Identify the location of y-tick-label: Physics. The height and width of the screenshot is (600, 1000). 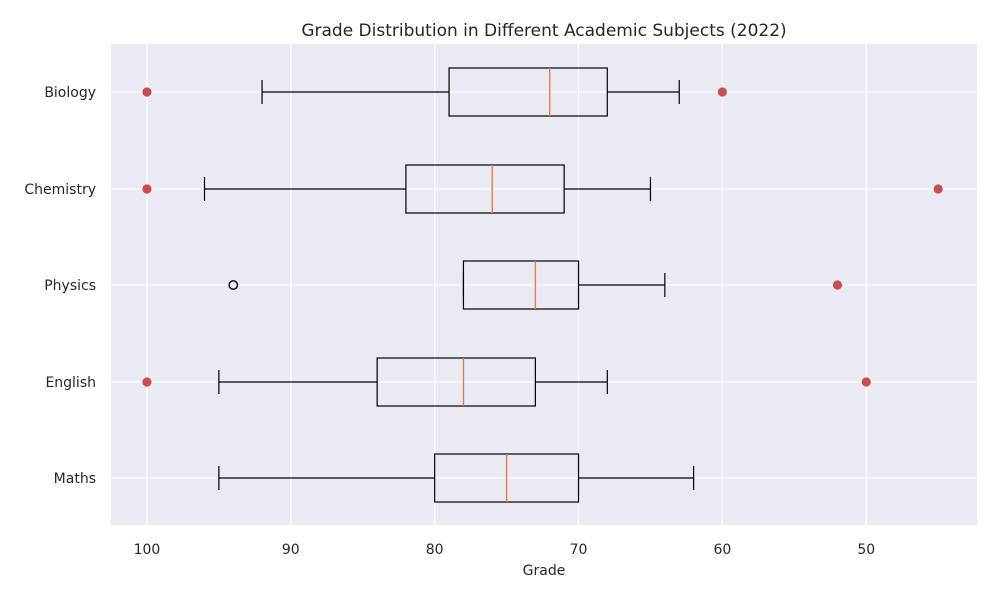
(70, 286).